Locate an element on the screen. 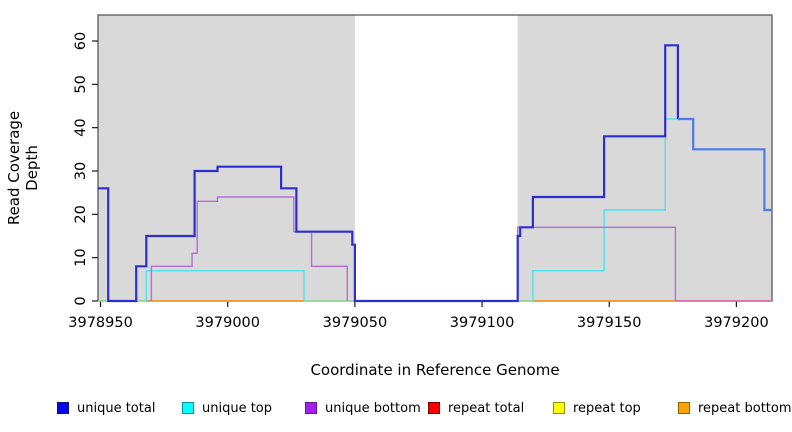  x-tick-label: 3979050 is located at coordinates (355, 323).